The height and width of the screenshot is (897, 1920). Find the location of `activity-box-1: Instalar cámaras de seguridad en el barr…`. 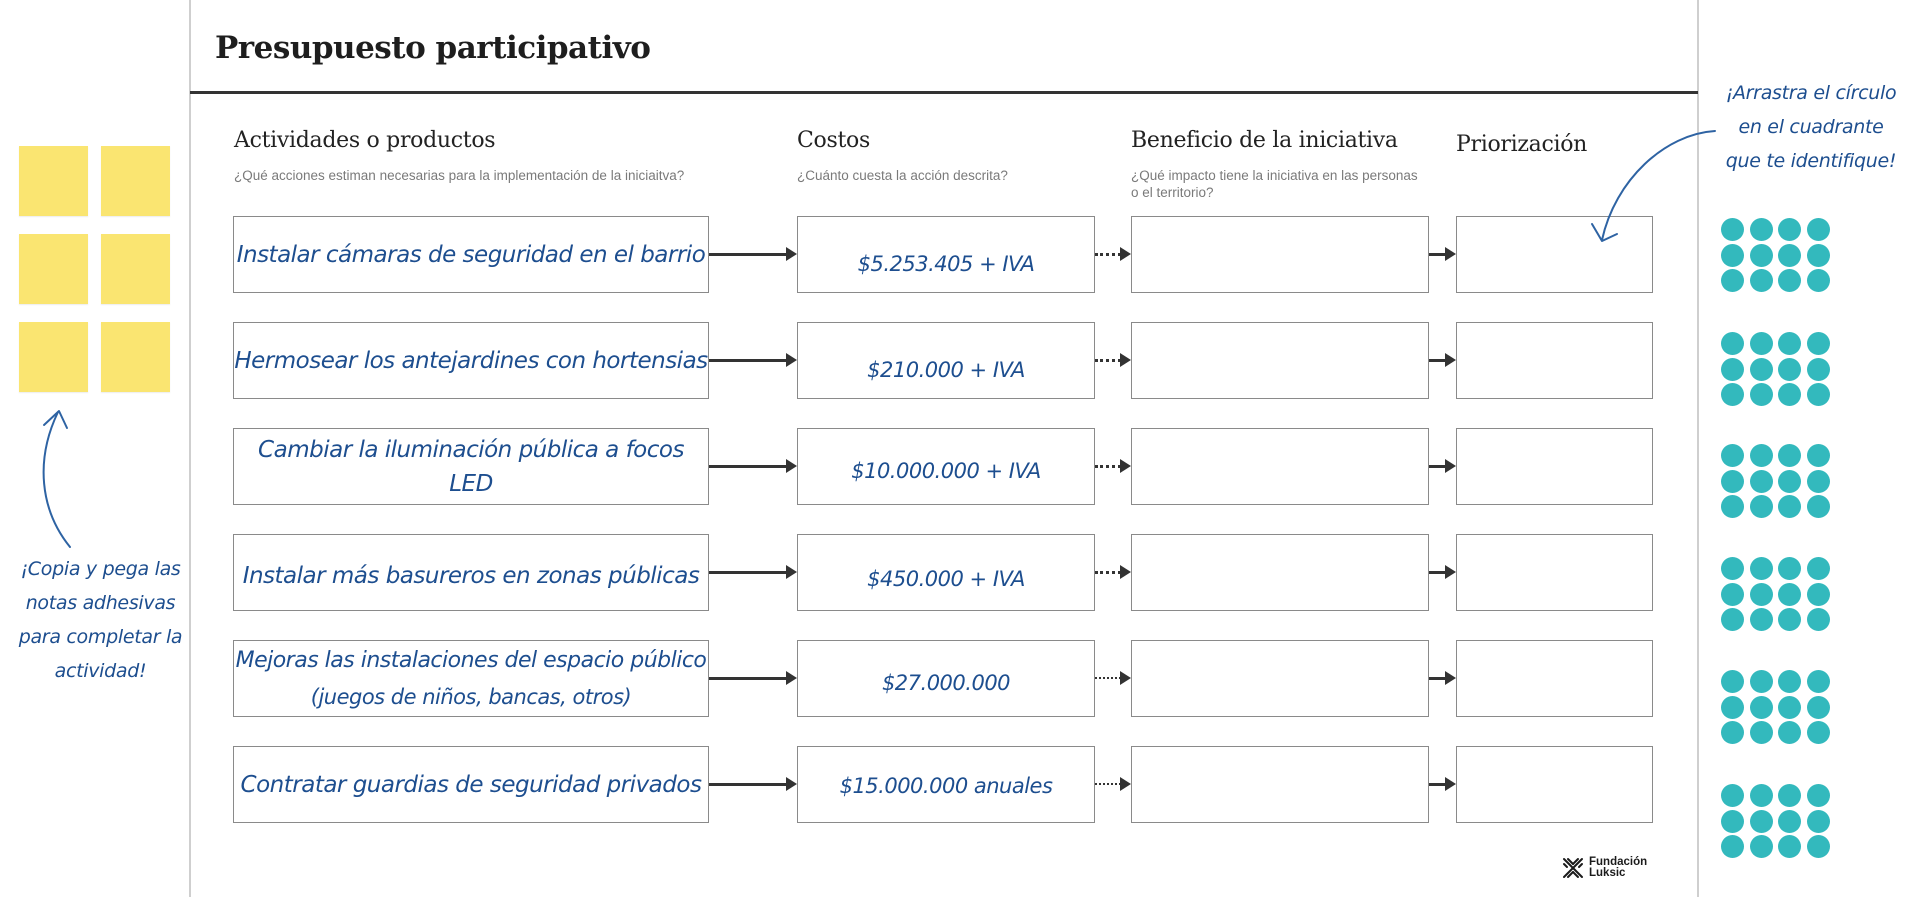

activity-box-1: Instalar cámaras de seguridad en el barr… is located at coordinates (471, 254).